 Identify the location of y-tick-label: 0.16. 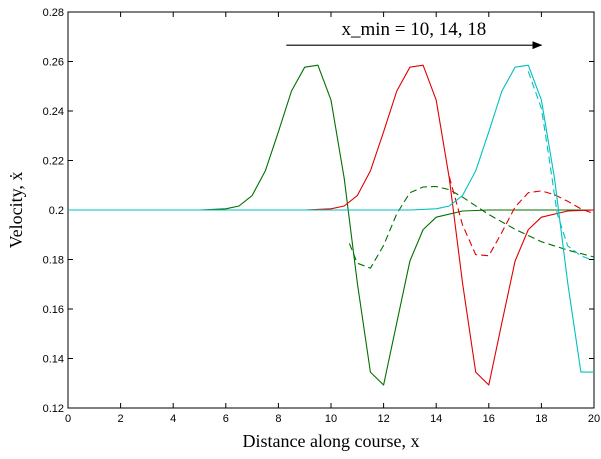
(53, 310).